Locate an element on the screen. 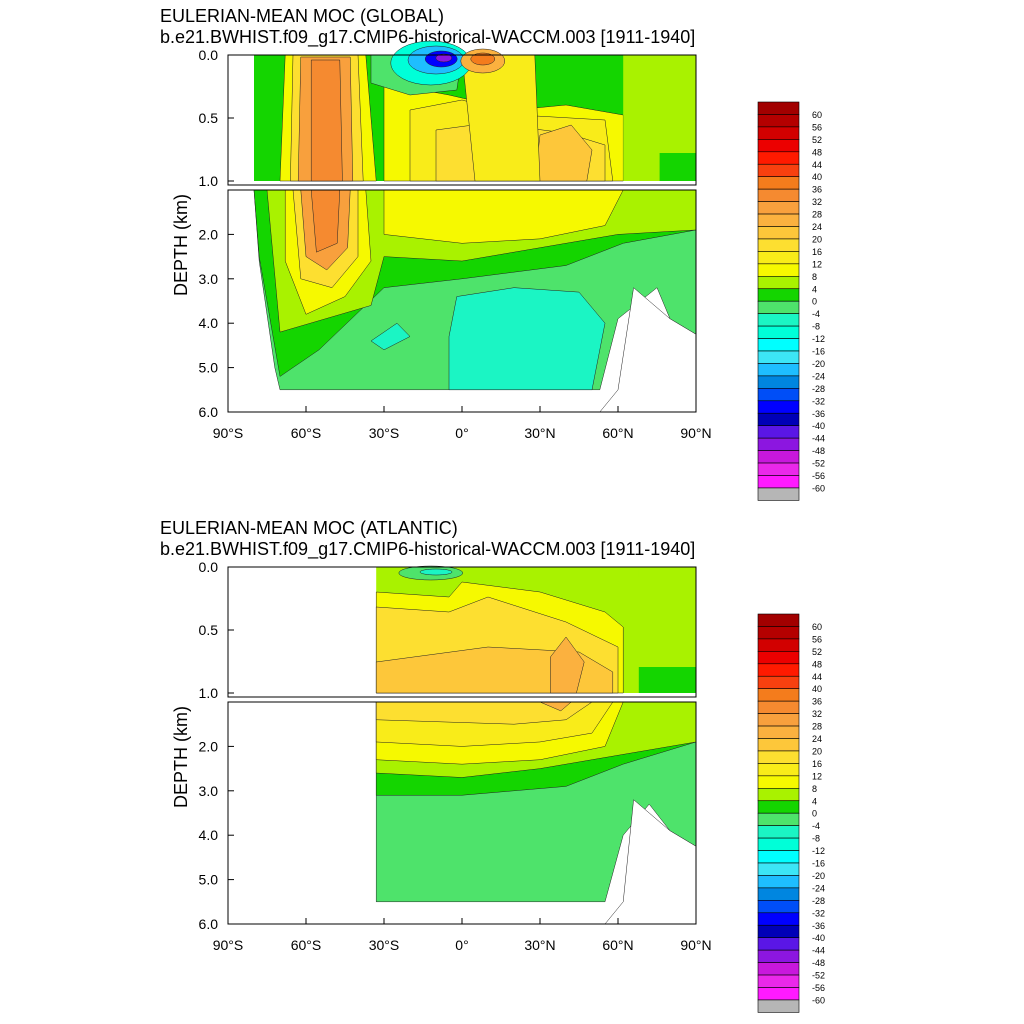 This screenshot has height=1024, width=1024. colorbar-label: 44 is located at coordinates (817, 165).